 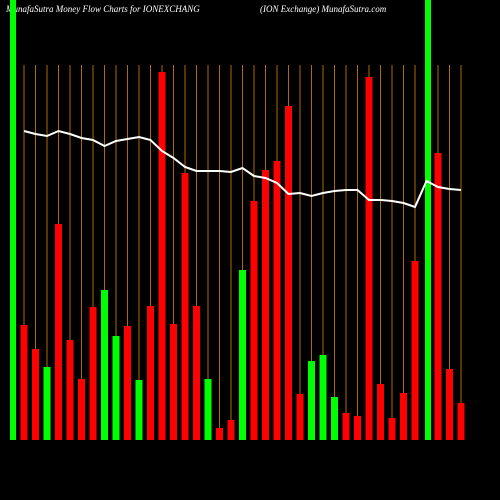 I want to click on line, so click(x=242, y=169).